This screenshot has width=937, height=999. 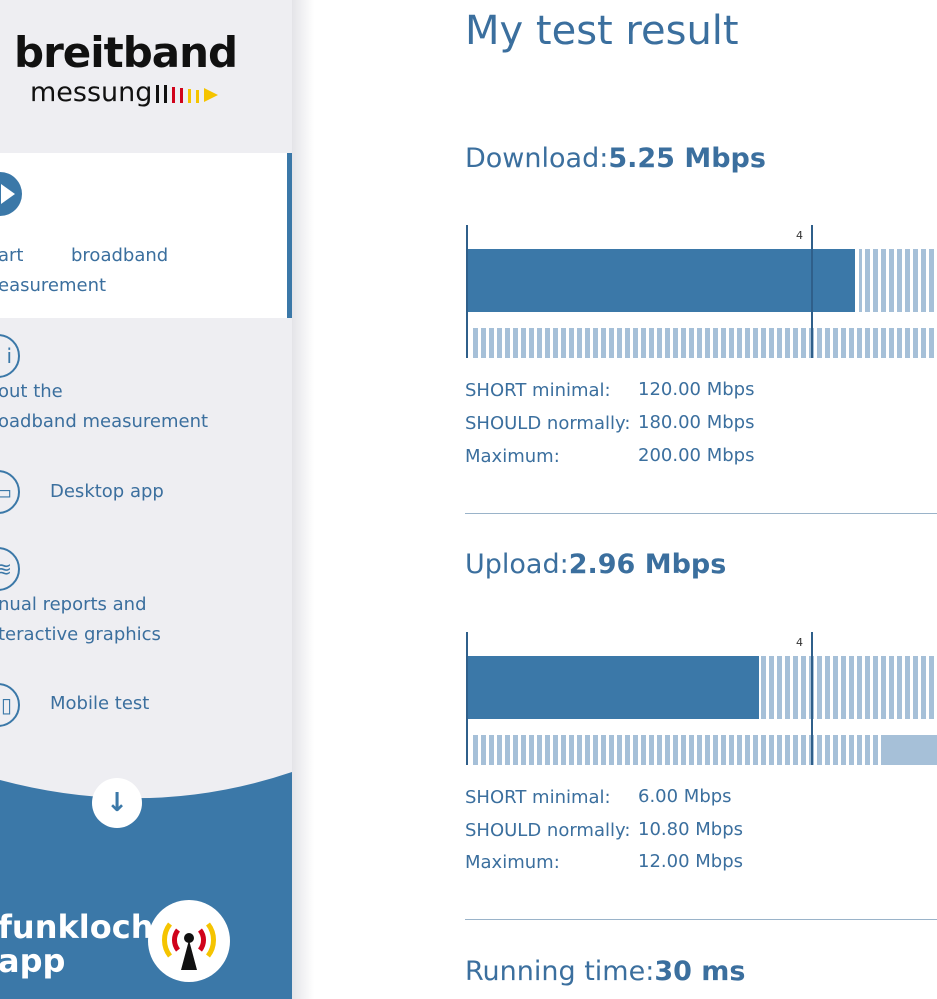 I want to click on upload-heading: Upload:2.96 Mbps, so click(x=595, y=564).